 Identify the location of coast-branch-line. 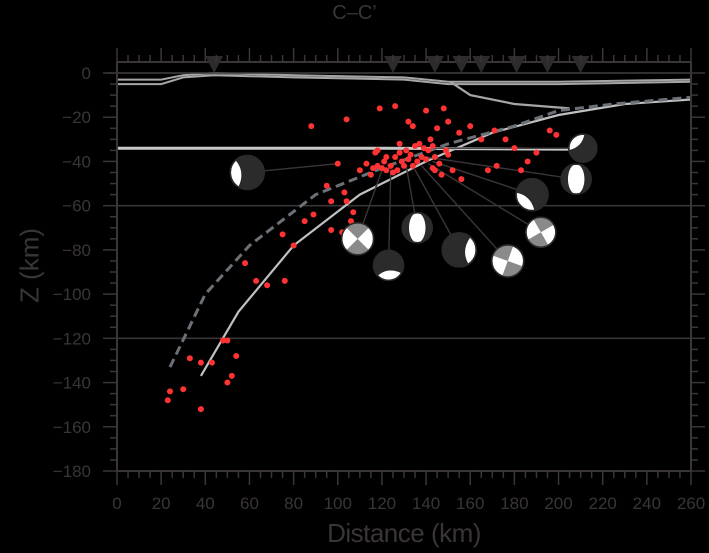
(509, 95).